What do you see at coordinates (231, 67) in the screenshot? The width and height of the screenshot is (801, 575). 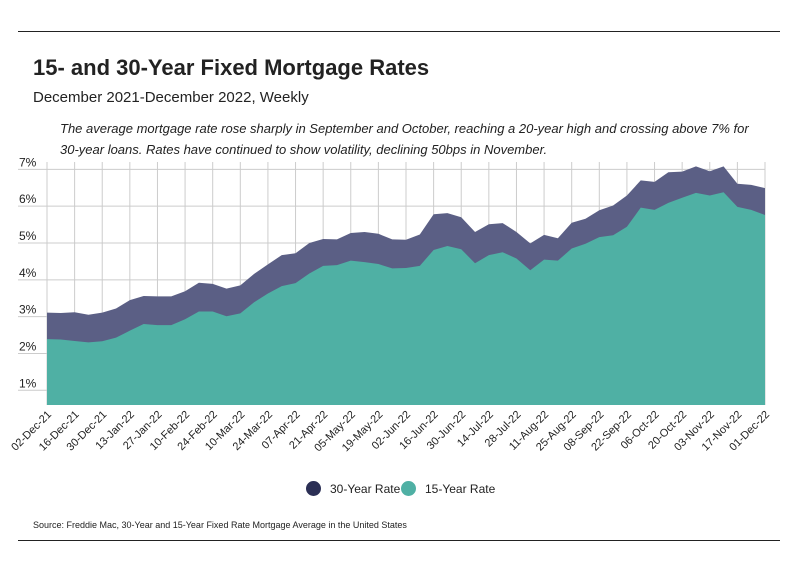 I see `chart-title: 15- and 30-Year Fixed Mortgage Rates` at bounding box center [231, 67].